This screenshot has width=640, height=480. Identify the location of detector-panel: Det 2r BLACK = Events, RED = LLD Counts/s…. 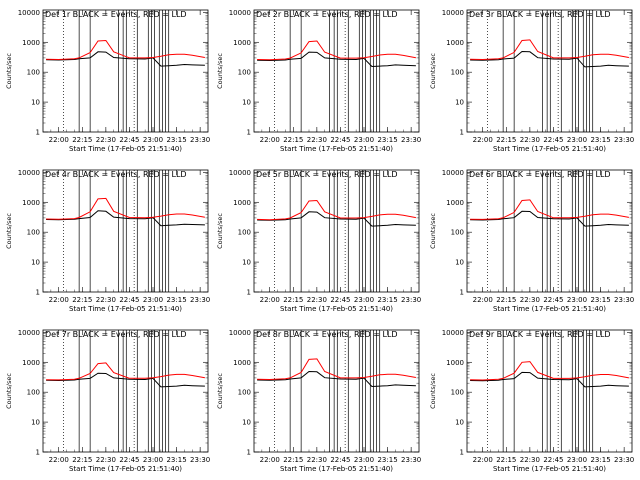
(318, 81).